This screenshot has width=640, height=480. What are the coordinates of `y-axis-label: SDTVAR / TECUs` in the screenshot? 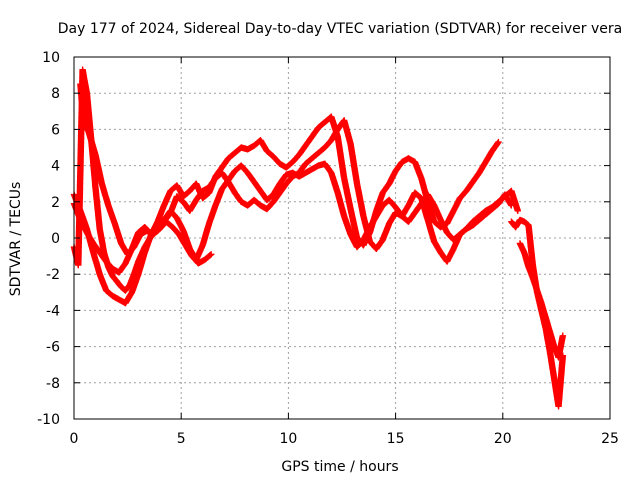 It's located at (16, 239).